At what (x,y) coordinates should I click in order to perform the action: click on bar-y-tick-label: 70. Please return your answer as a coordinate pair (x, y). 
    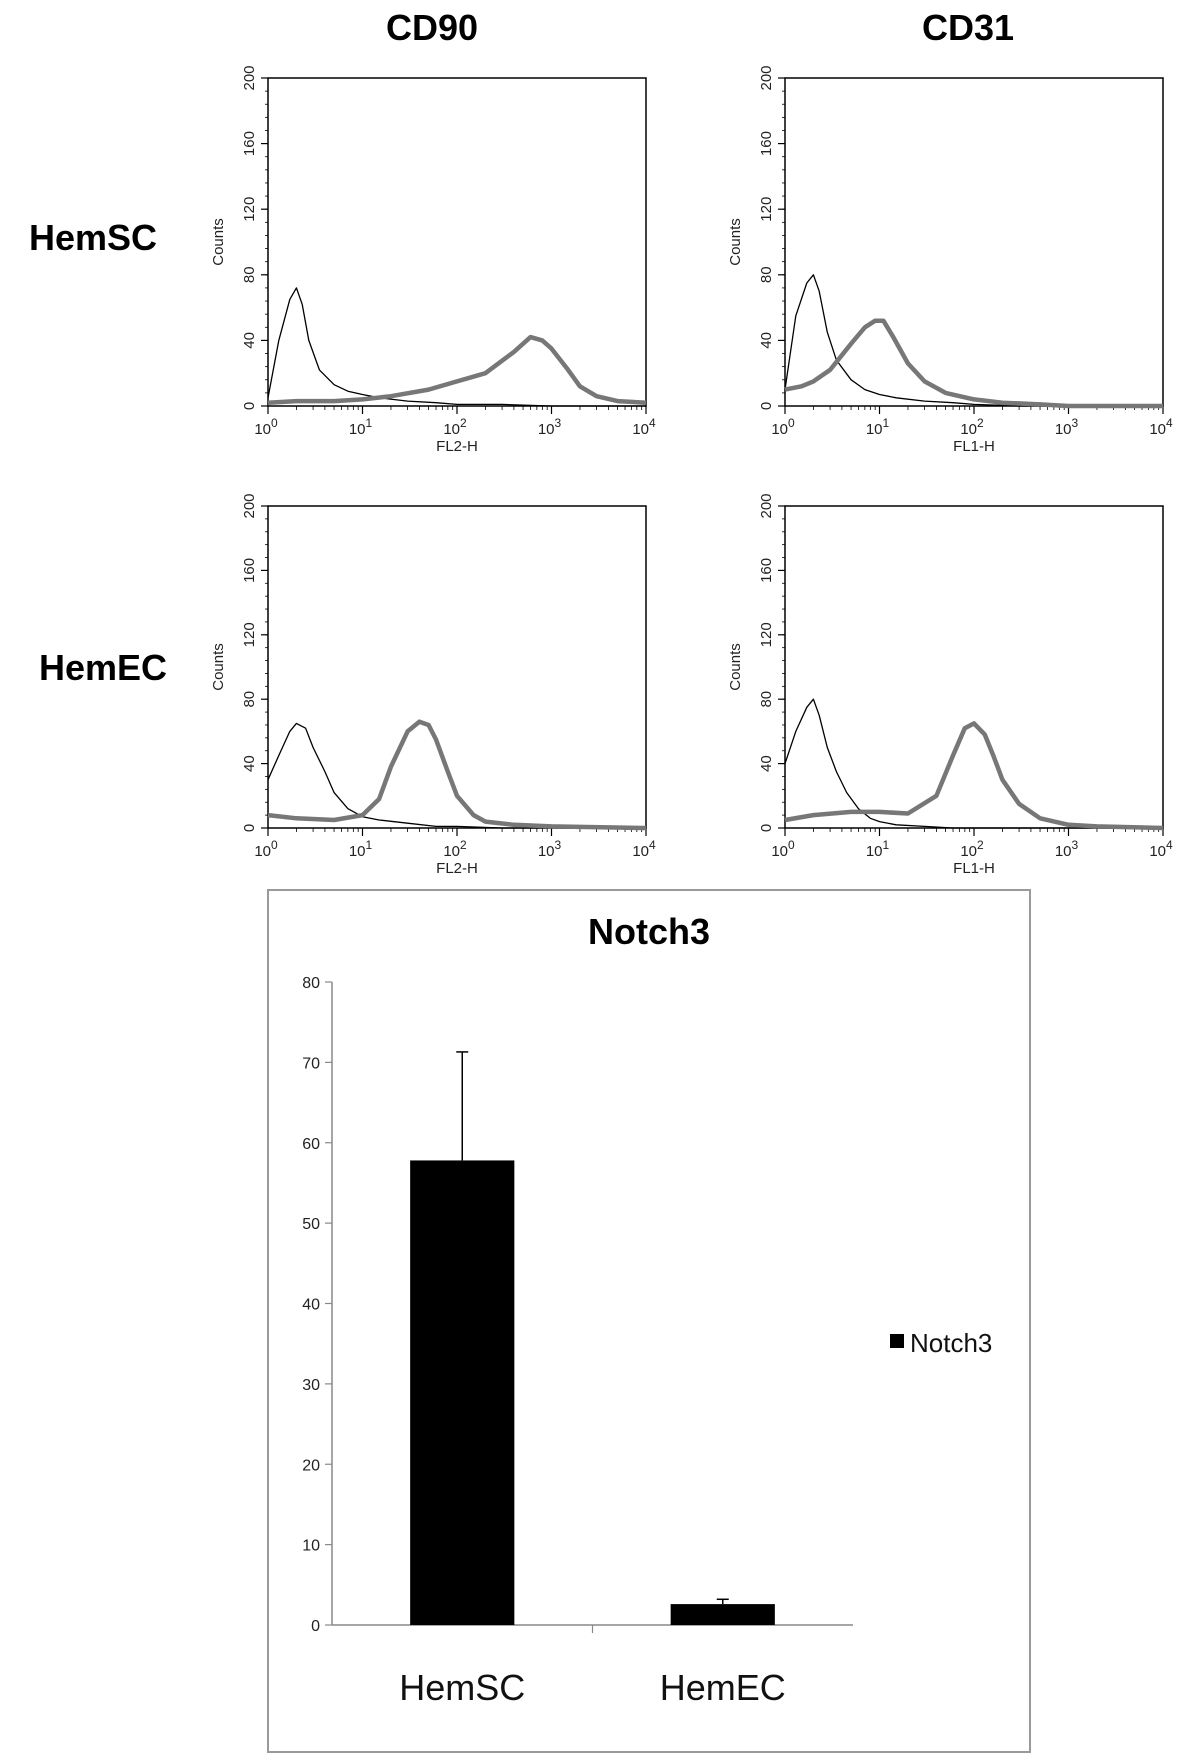
    Looking at the image, I should click on (311, 1063).